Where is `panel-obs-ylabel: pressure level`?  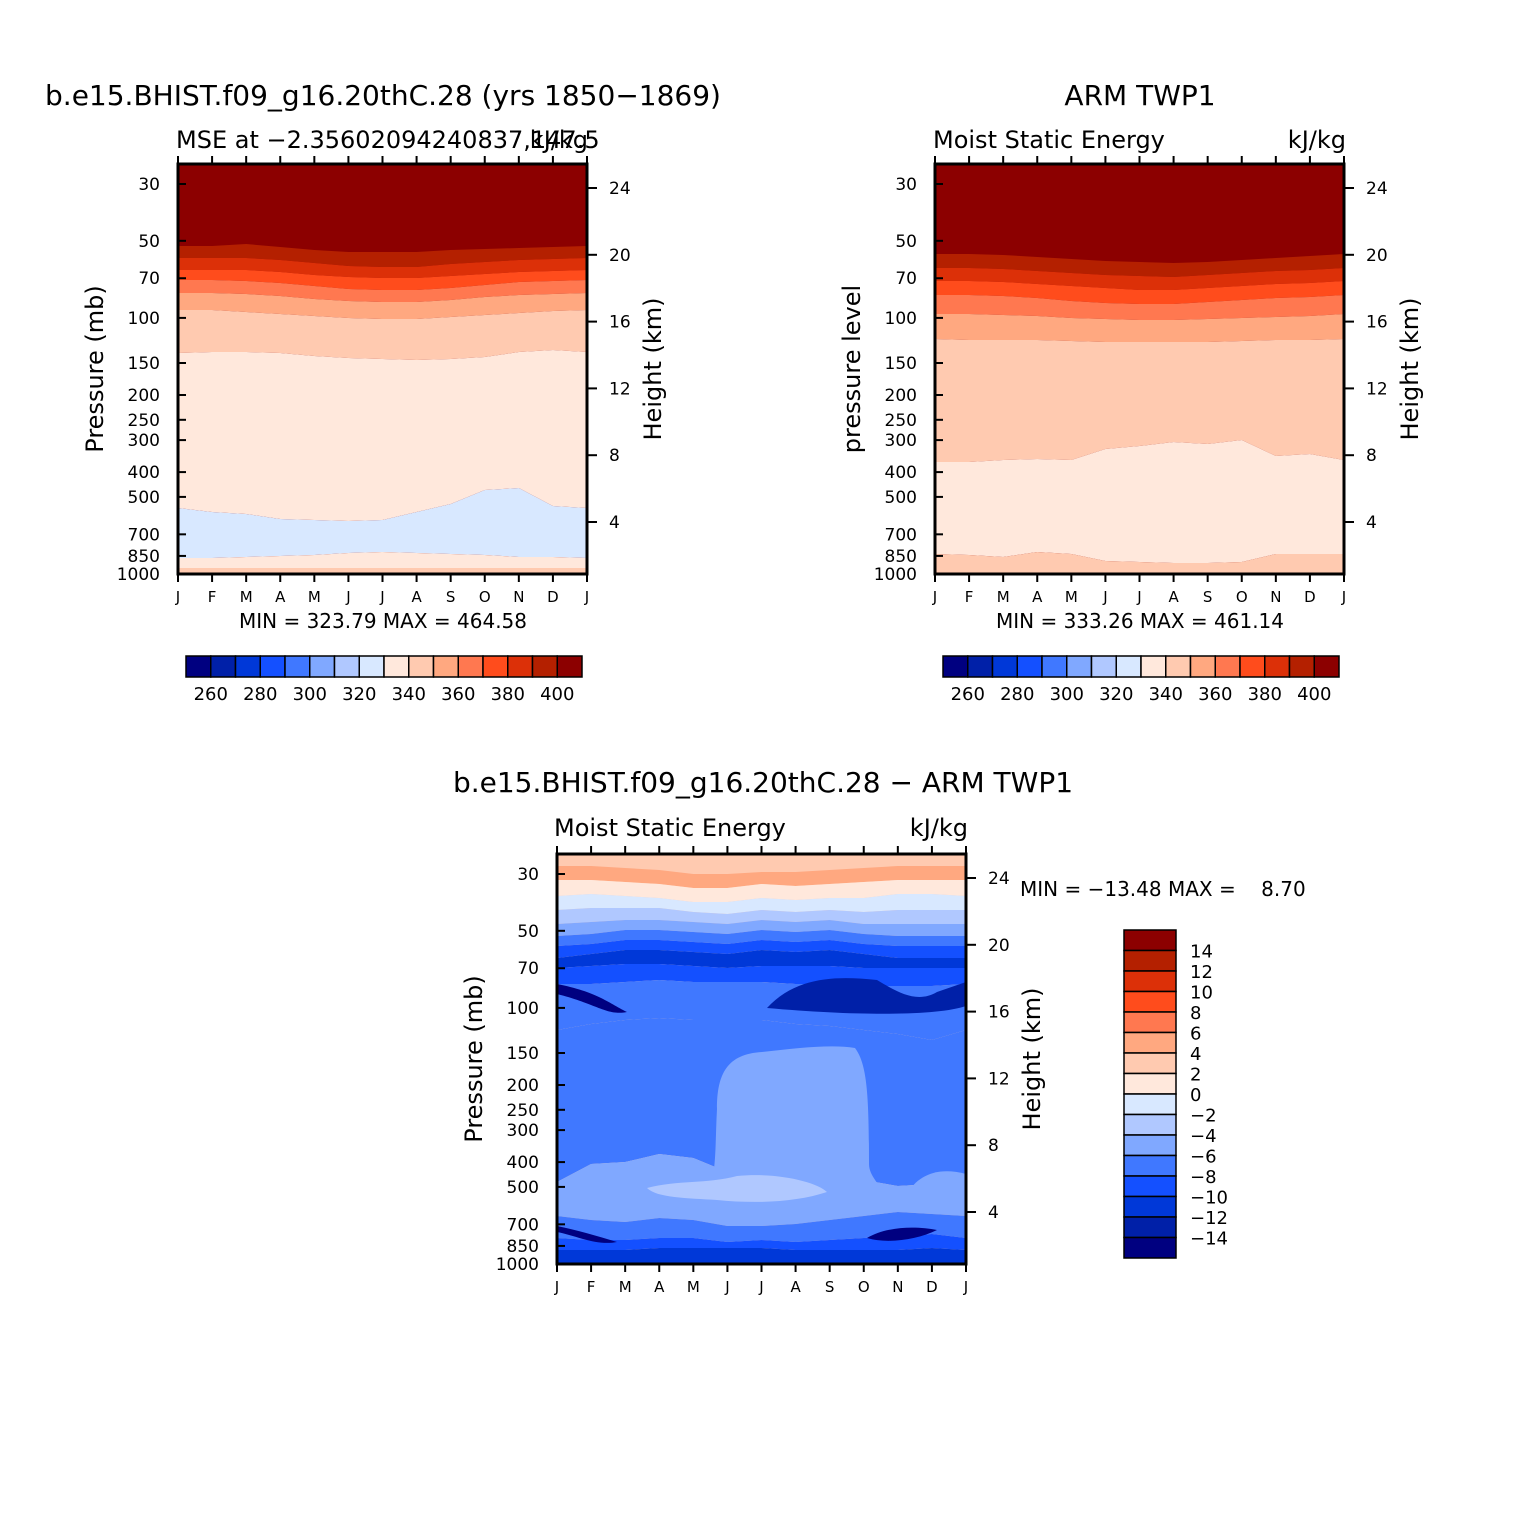
panel-obs-ylabel: pressure level is located at coordinates (852, 369).